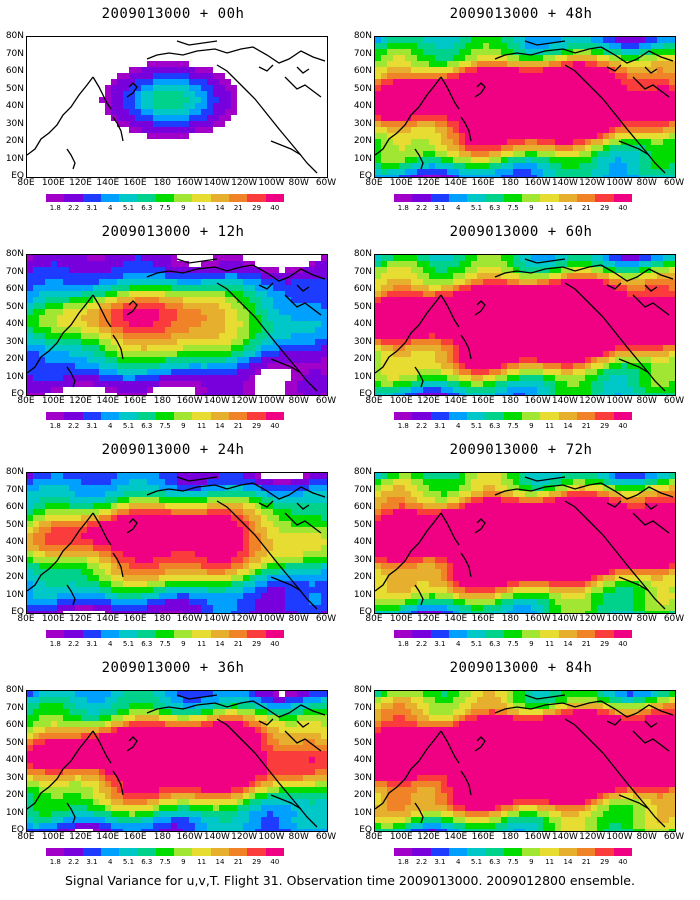 The image size is (700, 900). I want to click on lat-tick-label: 20N, so click(362, 795).